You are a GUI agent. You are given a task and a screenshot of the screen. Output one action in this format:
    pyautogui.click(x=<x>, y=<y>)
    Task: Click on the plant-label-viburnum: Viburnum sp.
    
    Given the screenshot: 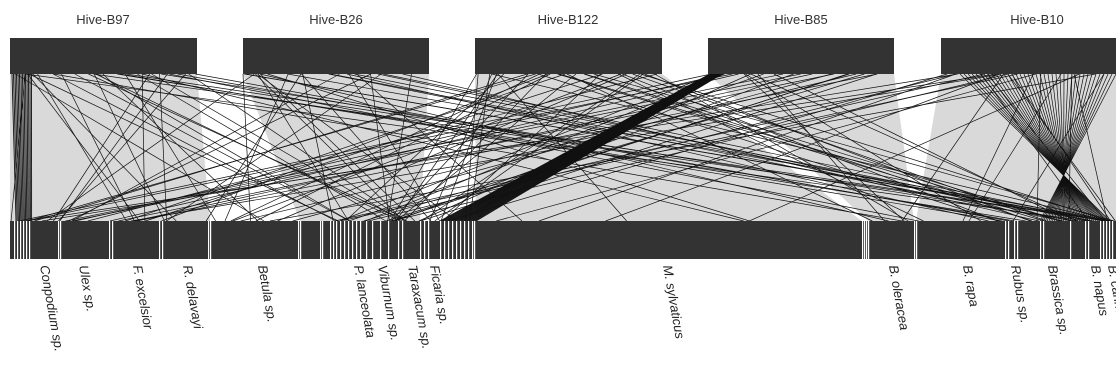 What is the action you would take?
    pyautogui.click(x=389, y=303)
    